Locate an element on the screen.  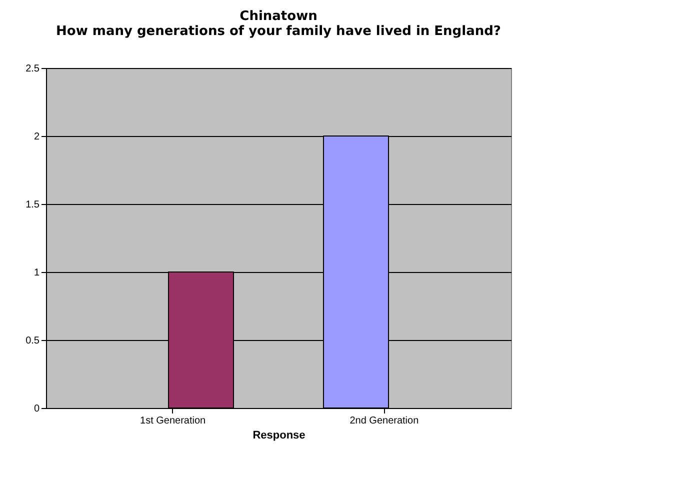
y-tick-label: 2 is located at coordinates (37, 137).